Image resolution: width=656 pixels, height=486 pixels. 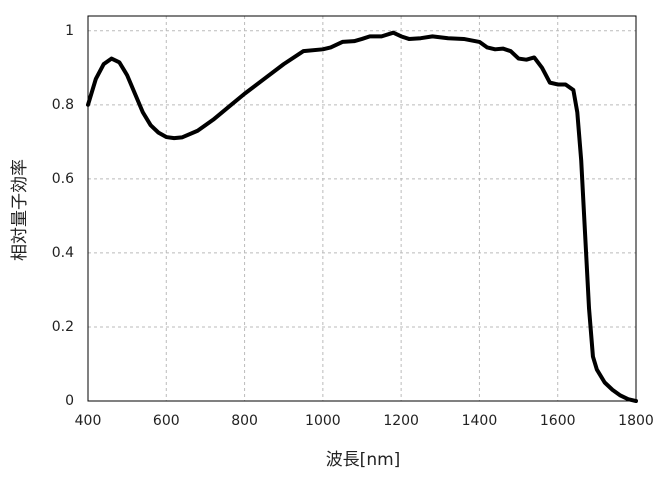 I want to click on y-tick-label: 0.8, so click(x=63, y=105).